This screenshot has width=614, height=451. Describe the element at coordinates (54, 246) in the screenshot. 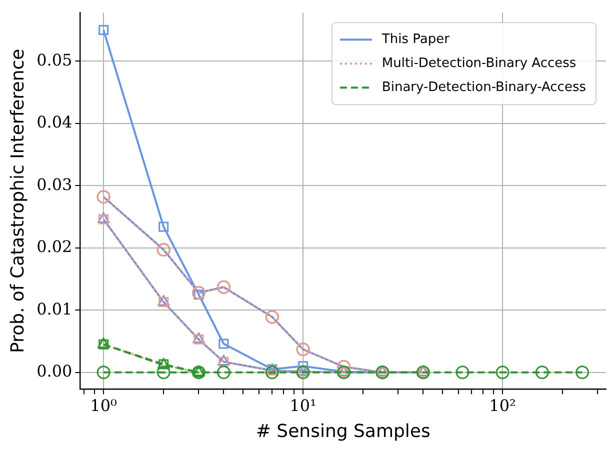

I see `y-tick-label: 0.02` at that location.